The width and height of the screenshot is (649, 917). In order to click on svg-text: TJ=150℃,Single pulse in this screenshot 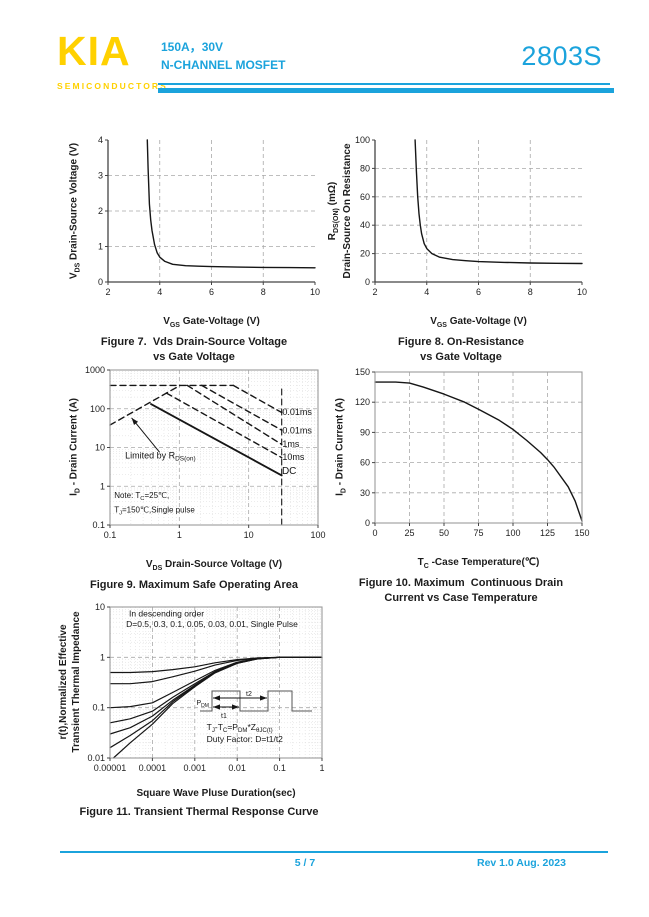, I will do `click(154, 511)`.